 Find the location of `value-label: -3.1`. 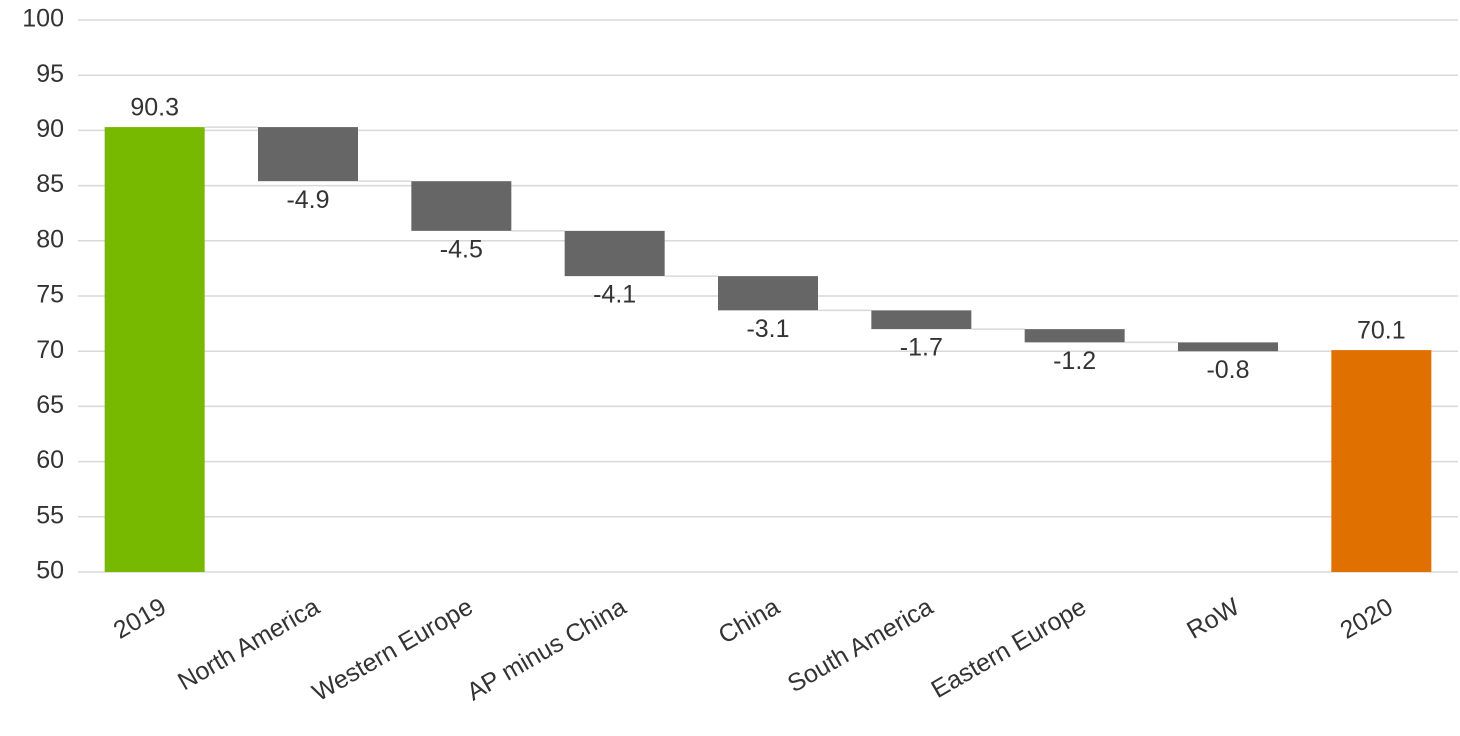

value-label: -3.1 is located at coordinates (767, 329).